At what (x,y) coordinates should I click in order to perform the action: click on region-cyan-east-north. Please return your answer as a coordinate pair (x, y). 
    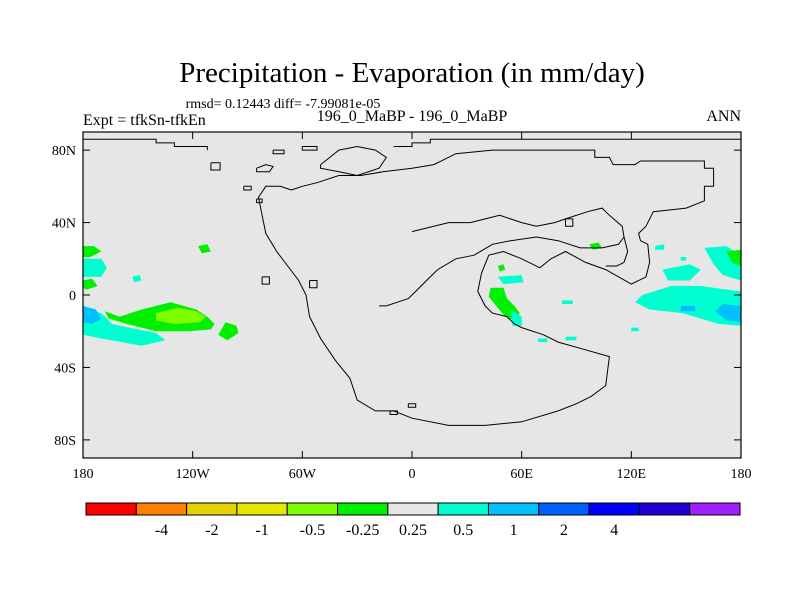
    Looking at the image, I should click on (681, 272).